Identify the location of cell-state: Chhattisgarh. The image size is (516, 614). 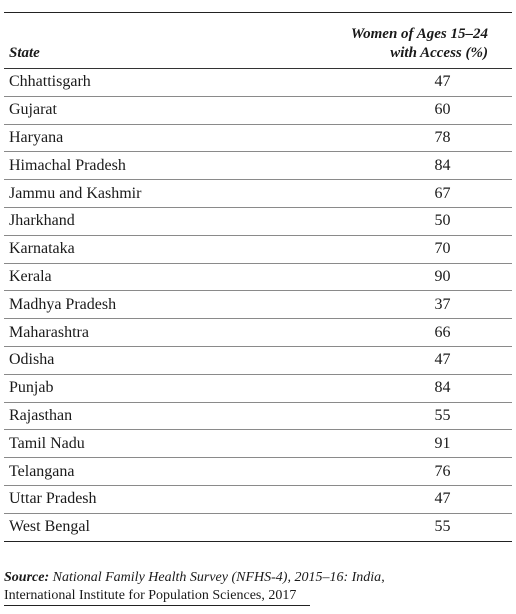
(156, 82).